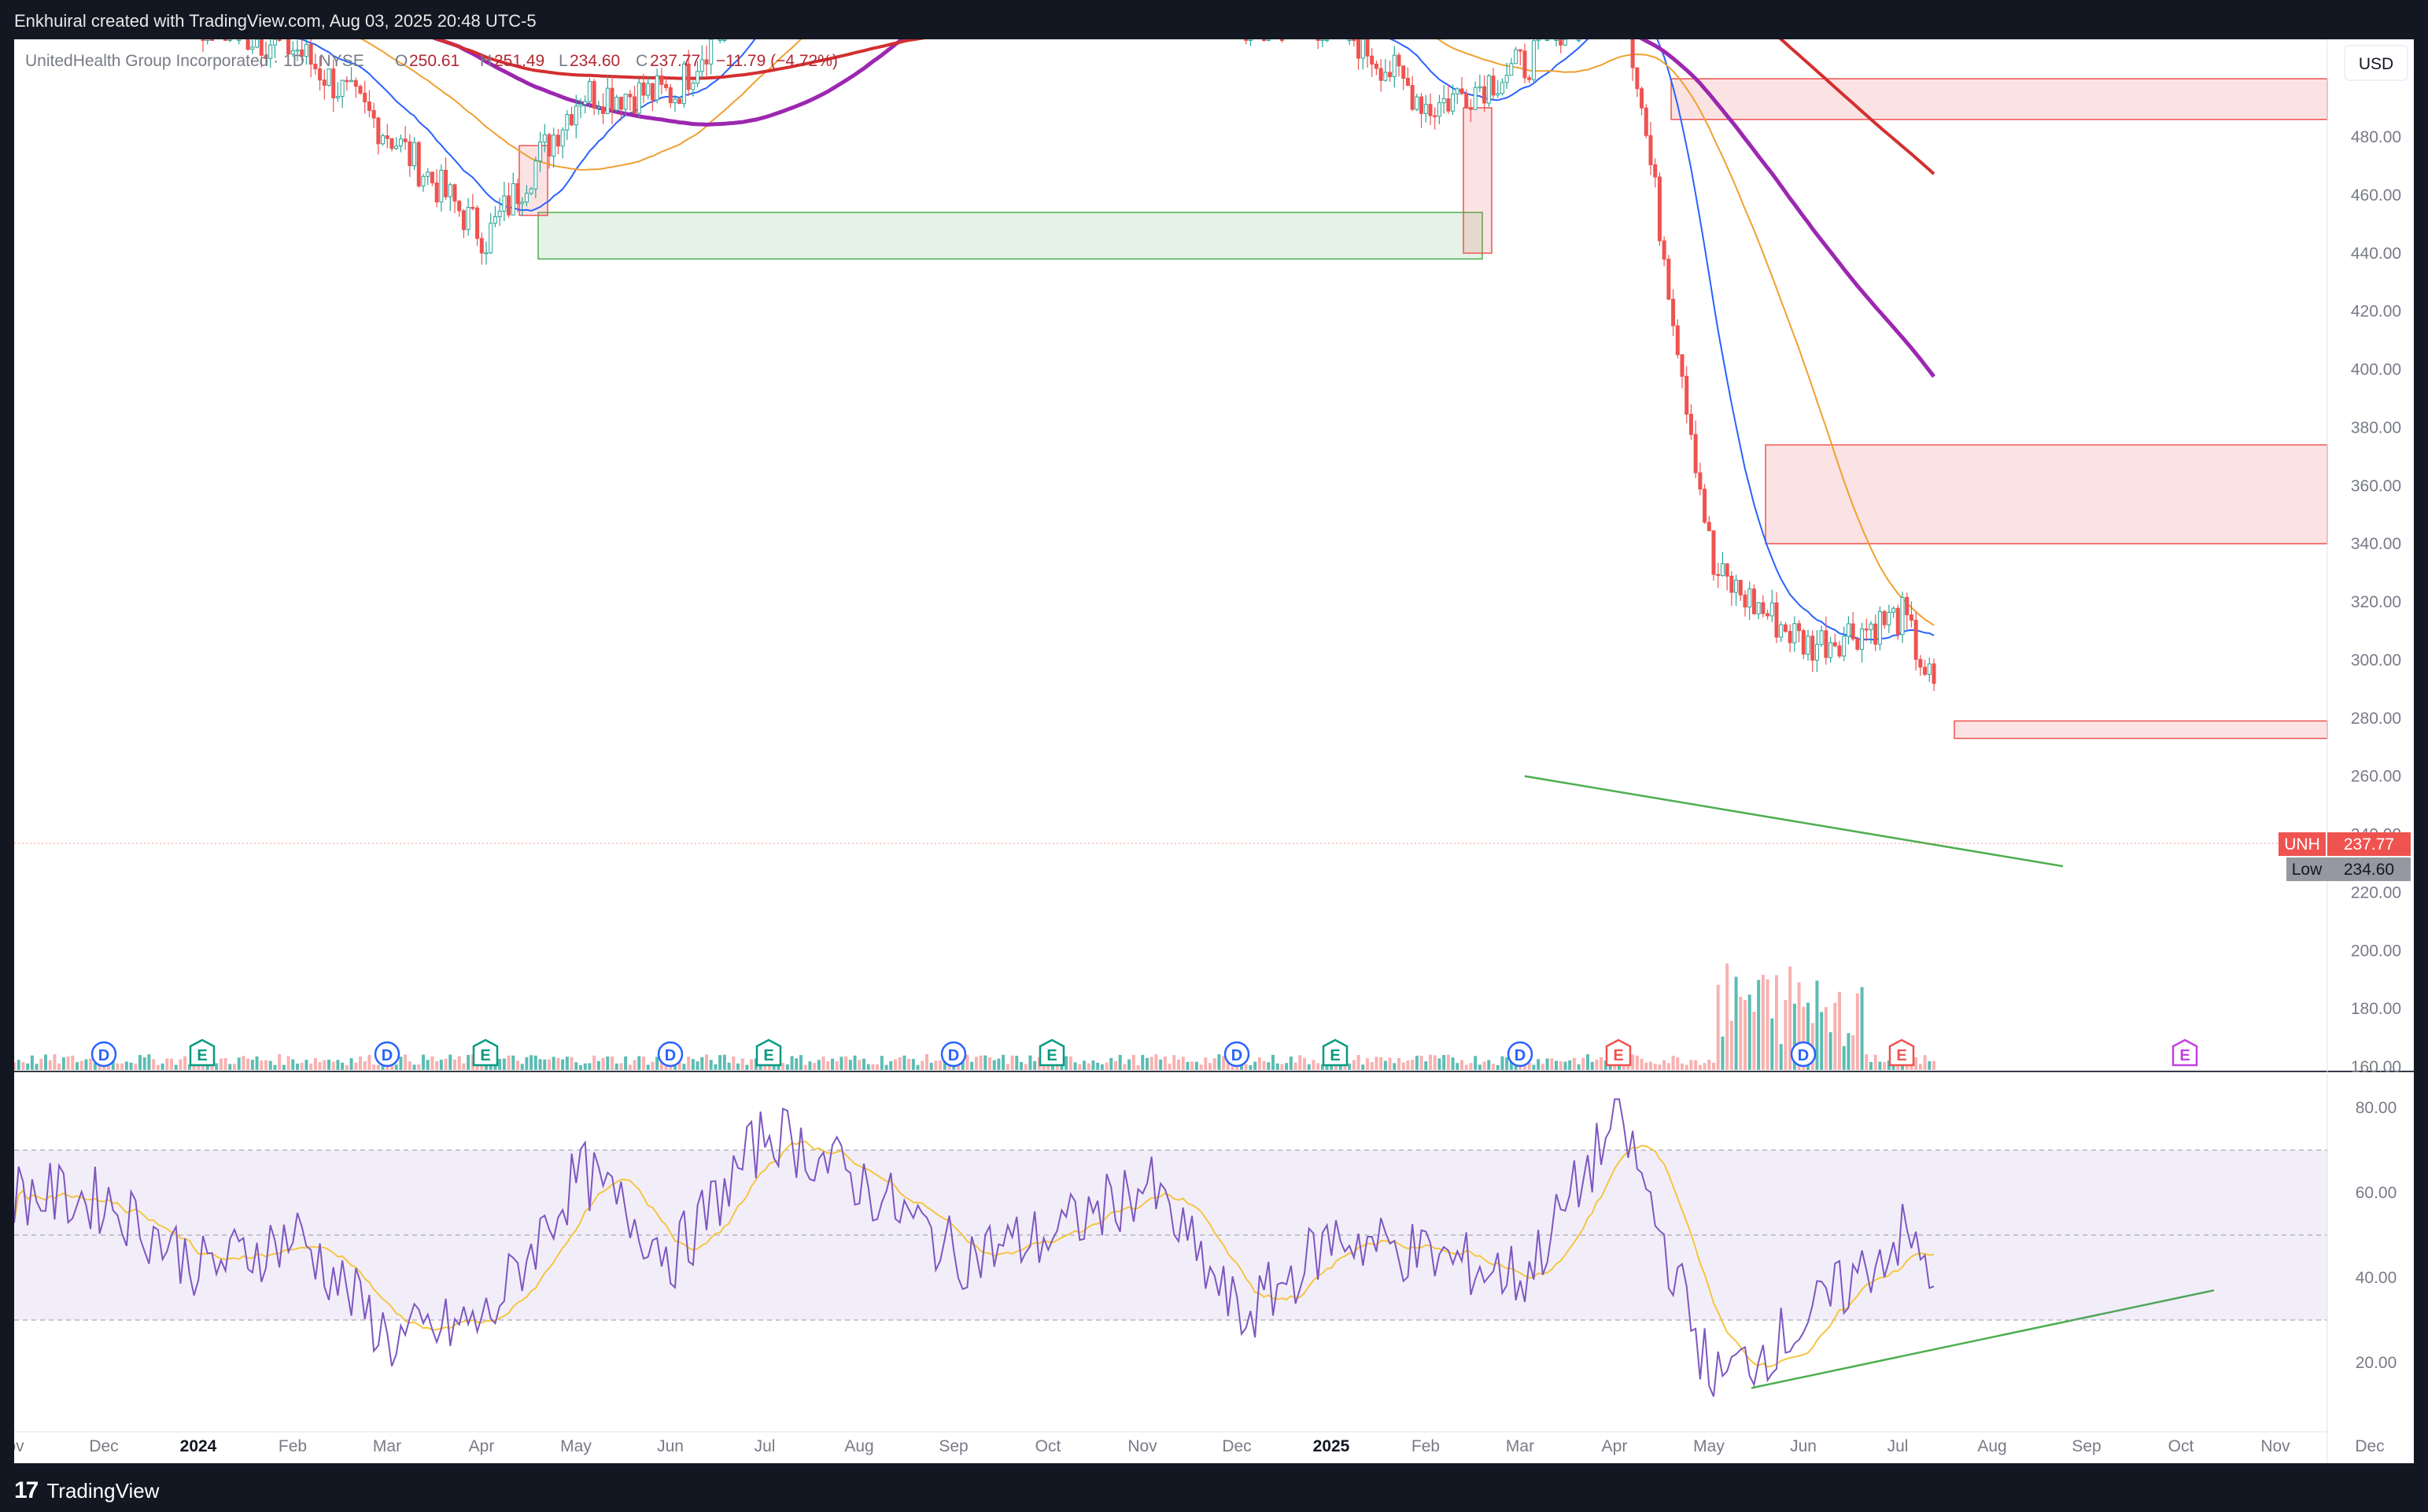 The image size is (2428, 1512). What do you see at coordinates (2376, 892) in the screenshot?
I see `price-tick-label: 220.00` at bounding box center [2376, 892].